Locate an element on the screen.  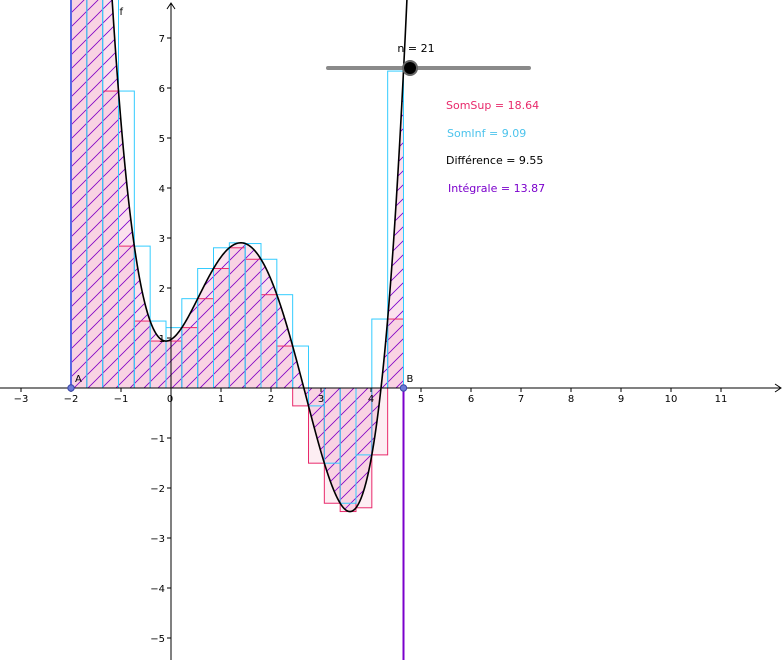
y-tick-label-2: 2 is located at coordinates (162, 289).